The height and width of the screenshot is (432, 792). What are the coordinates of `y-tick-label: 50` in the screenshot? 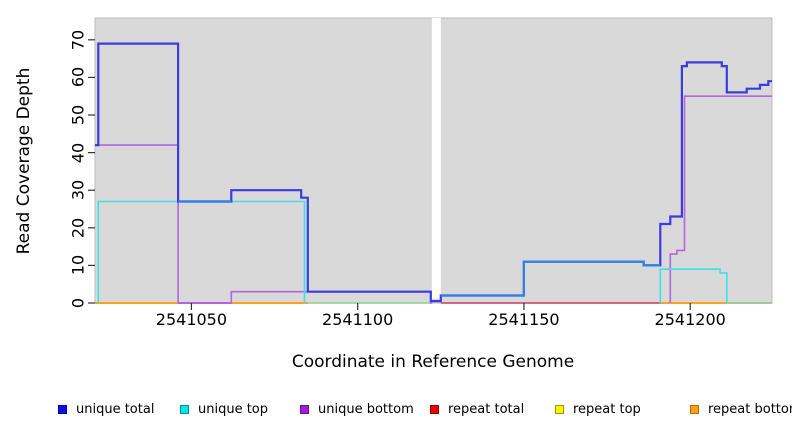 It's located at (78, 115).